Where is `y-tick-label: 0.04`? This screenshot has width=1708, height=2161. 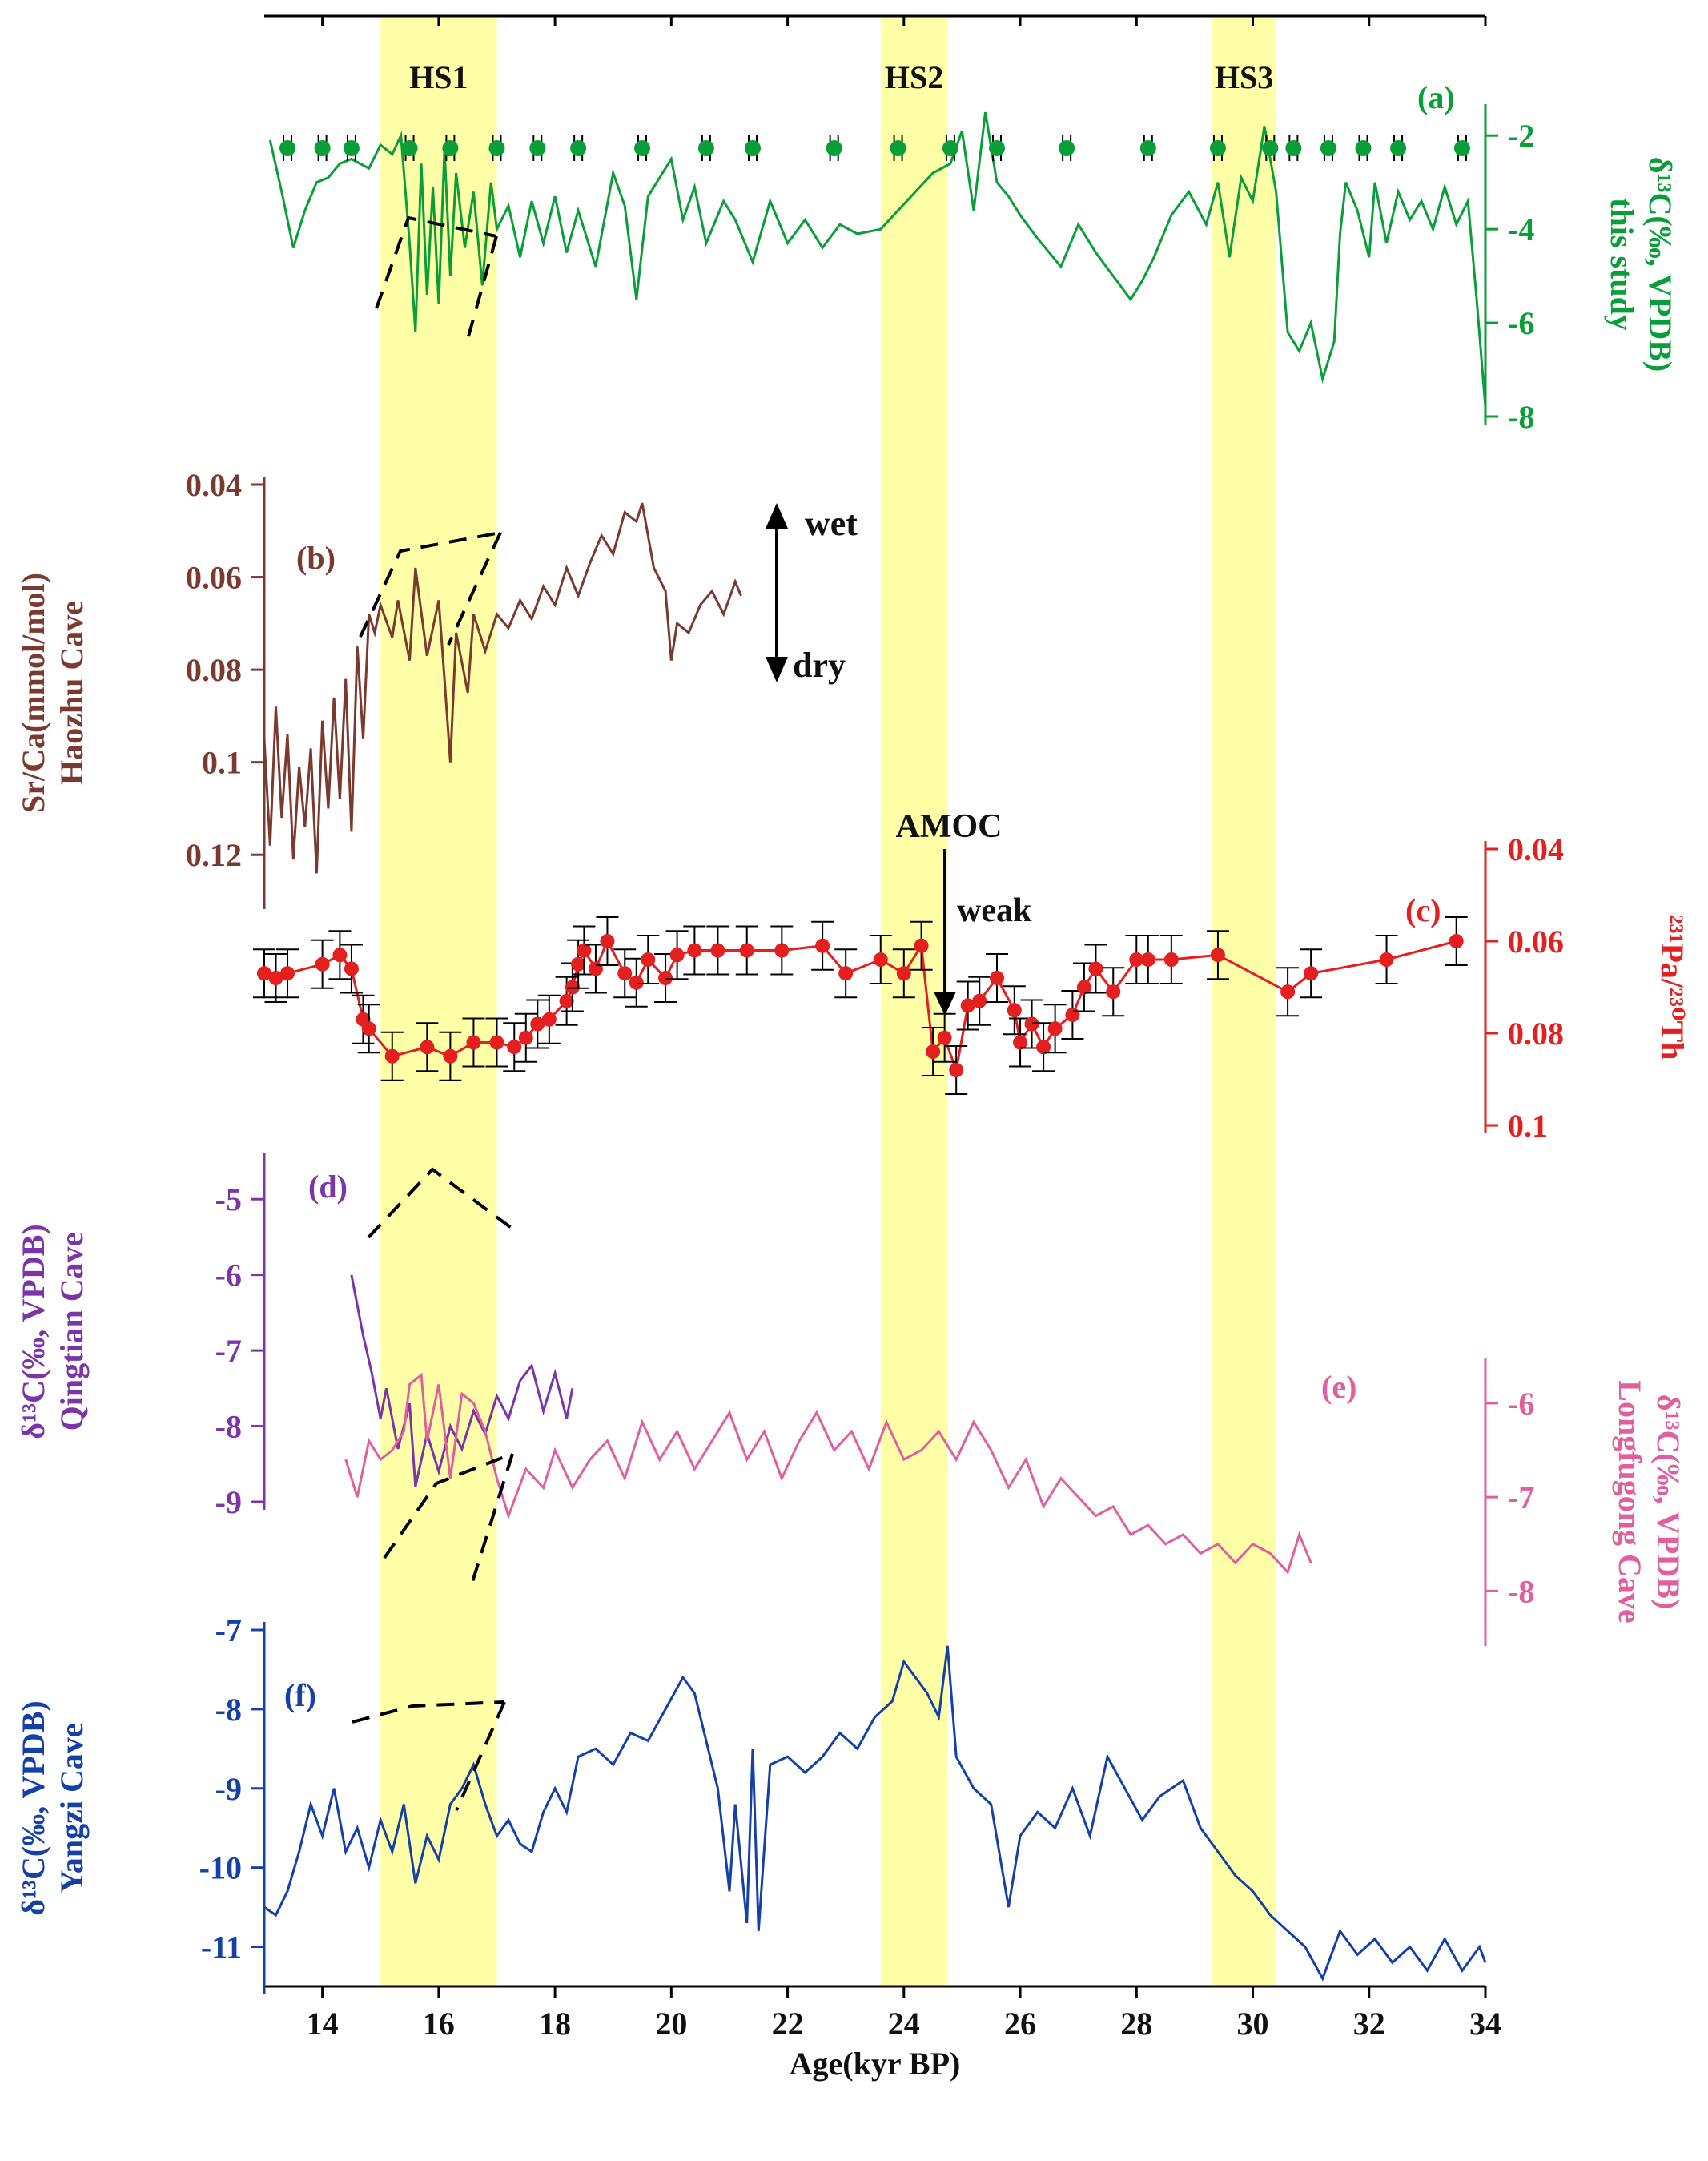 y-tick-label: 0.04 is located at coordinates (214, 485).